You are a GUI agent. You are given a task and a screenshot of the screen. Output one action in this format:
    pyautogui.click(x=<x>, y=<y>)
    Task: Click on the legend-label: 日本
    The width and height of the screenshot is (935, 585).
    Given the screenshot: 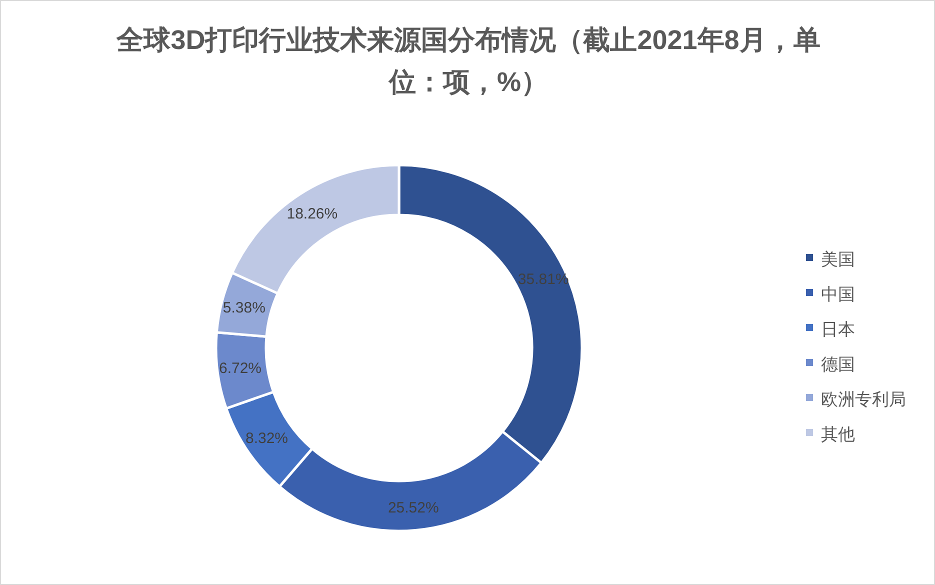 What is the action you would take?
    pyautogui.click(x=838, y=329)
    